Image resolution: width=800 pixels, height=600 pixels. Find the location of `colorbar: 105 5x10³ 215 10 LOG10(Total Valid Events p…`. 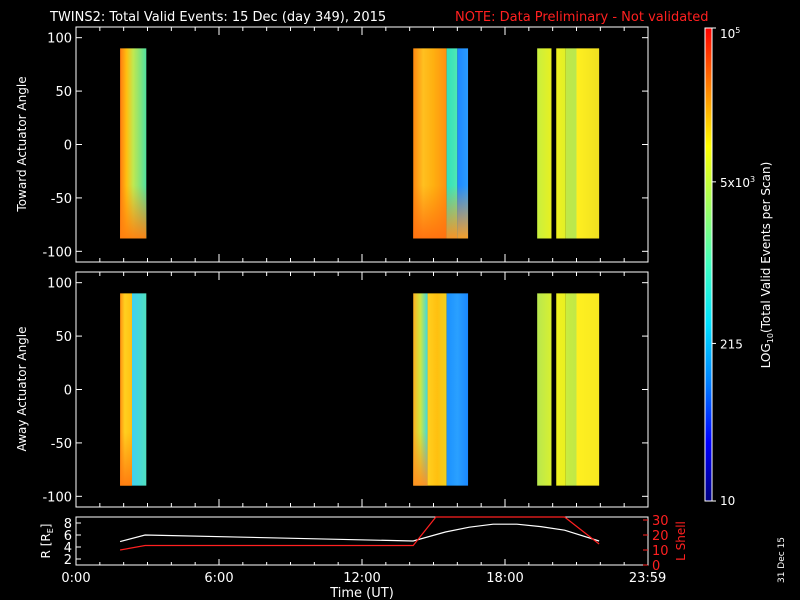

colorbar: 105 5x10³ 215 10 LOG10(Total Valid Events p… is located at coordinates (739, 267).